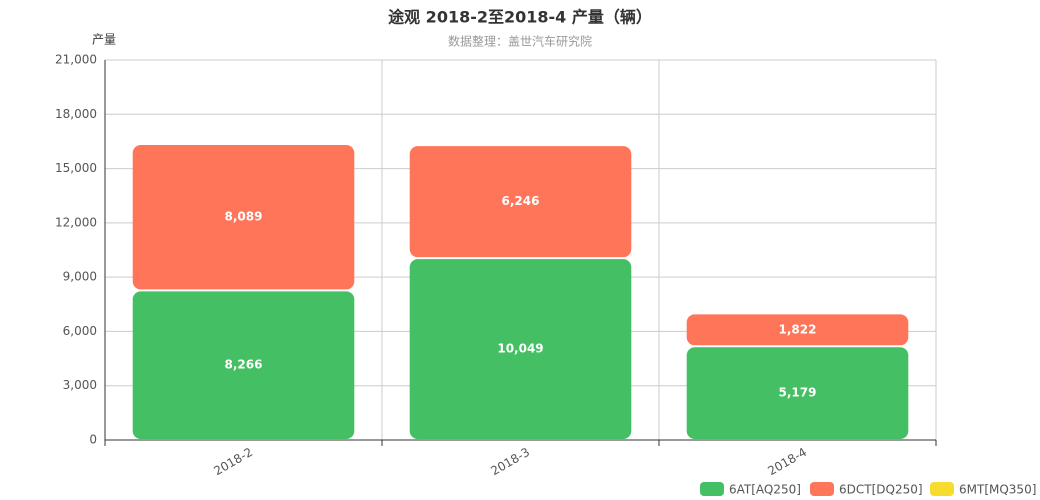 The height and width of the screenshot is (500, 1040). Describe the element at coordinates (76, 168) in the screenshot. I see `y-tick-label: 15,000` at that location.